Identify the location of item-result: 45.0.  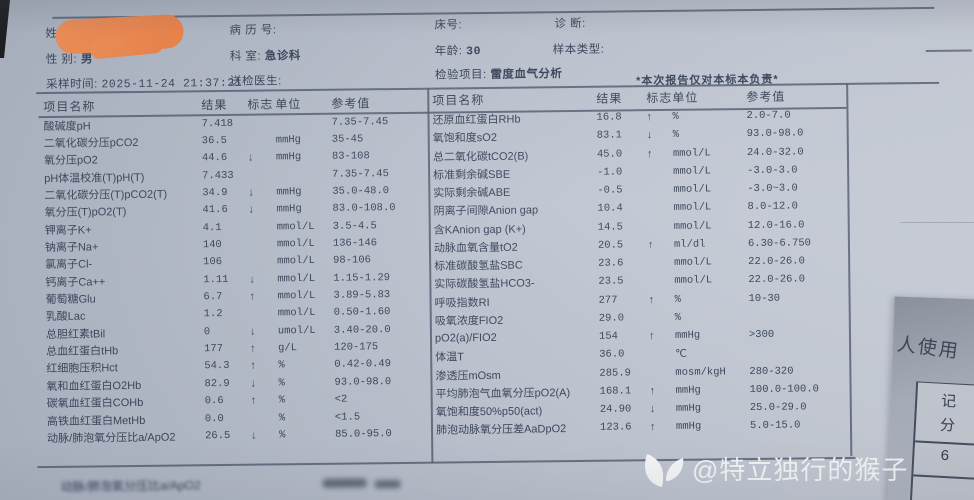
(609, 154).